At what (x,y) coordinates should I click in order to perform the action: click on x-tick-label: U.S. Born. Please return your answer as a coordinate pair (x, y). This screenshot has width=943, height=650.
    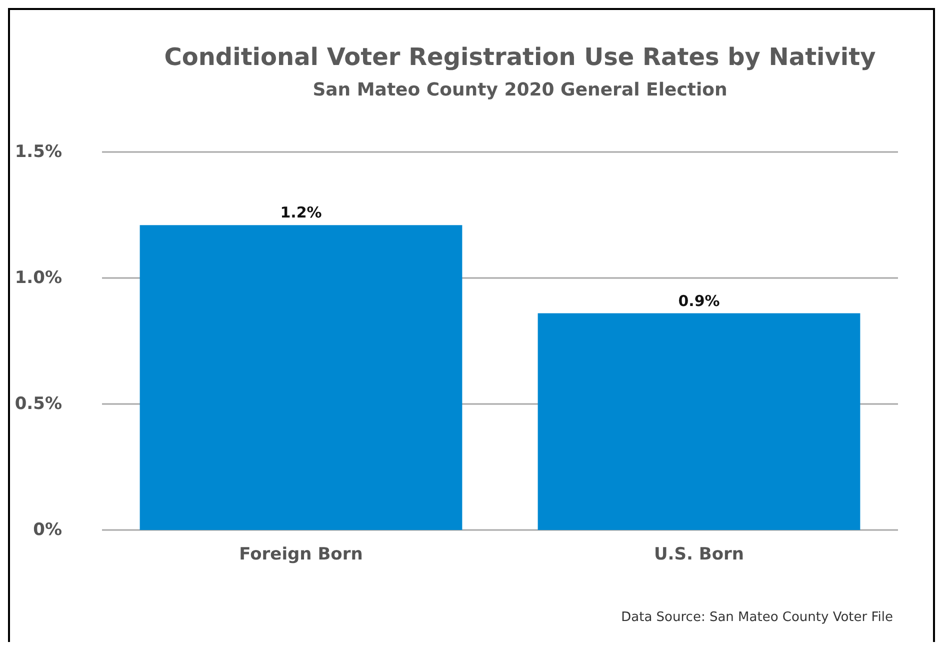
    Looking at the image, I should click on (699, 554).